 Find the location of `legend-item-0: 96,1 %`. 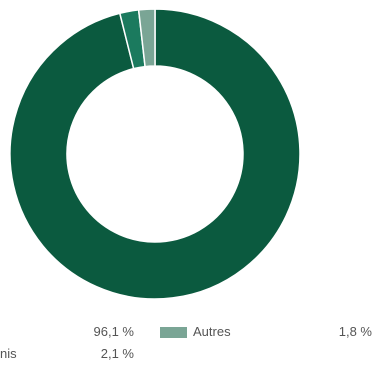

legend-item-0: 96,1 % is located at coordinates (70, 332).